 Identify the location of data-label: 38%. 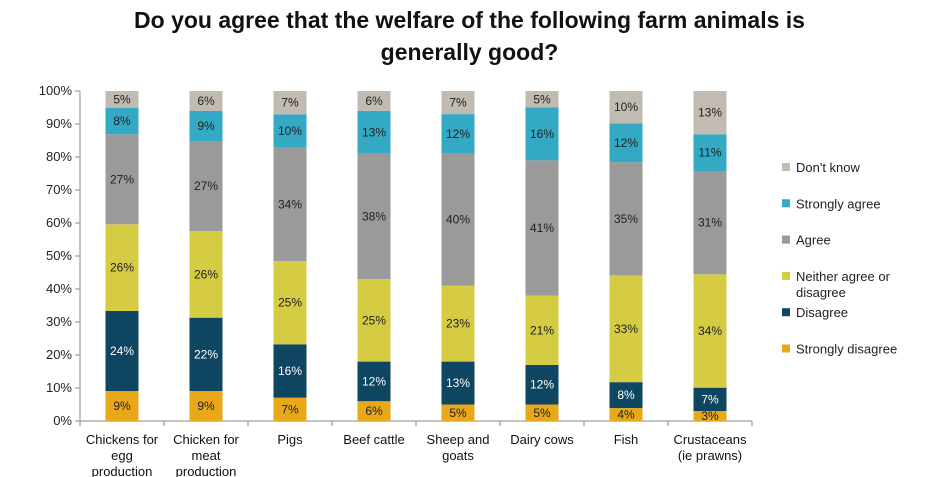
(374, 216).